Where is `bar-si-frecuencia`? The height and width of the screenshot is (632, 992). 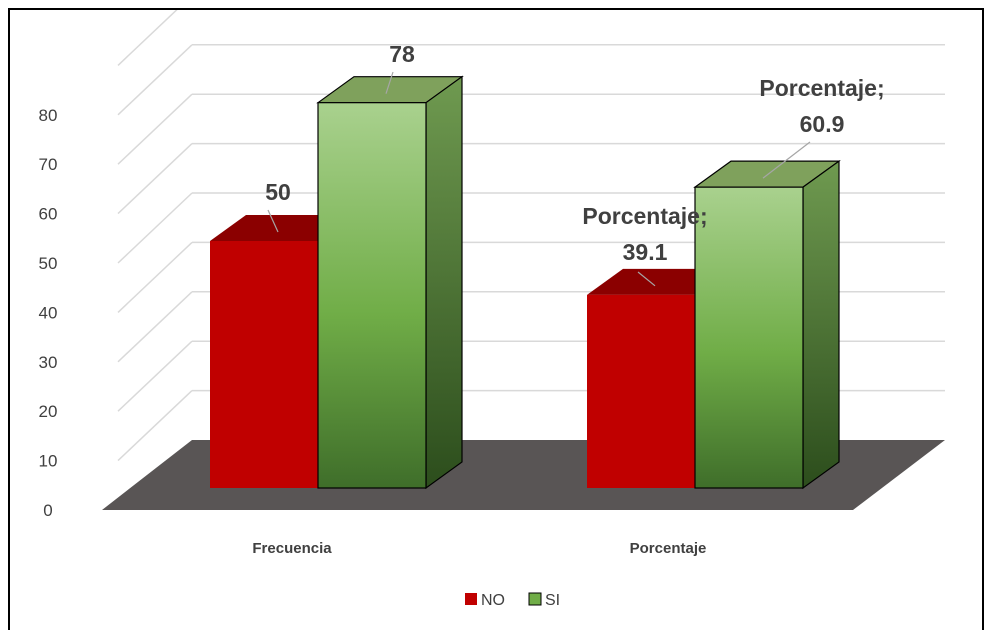
bar-si-frecuencia is located at coordinates (390, 282).